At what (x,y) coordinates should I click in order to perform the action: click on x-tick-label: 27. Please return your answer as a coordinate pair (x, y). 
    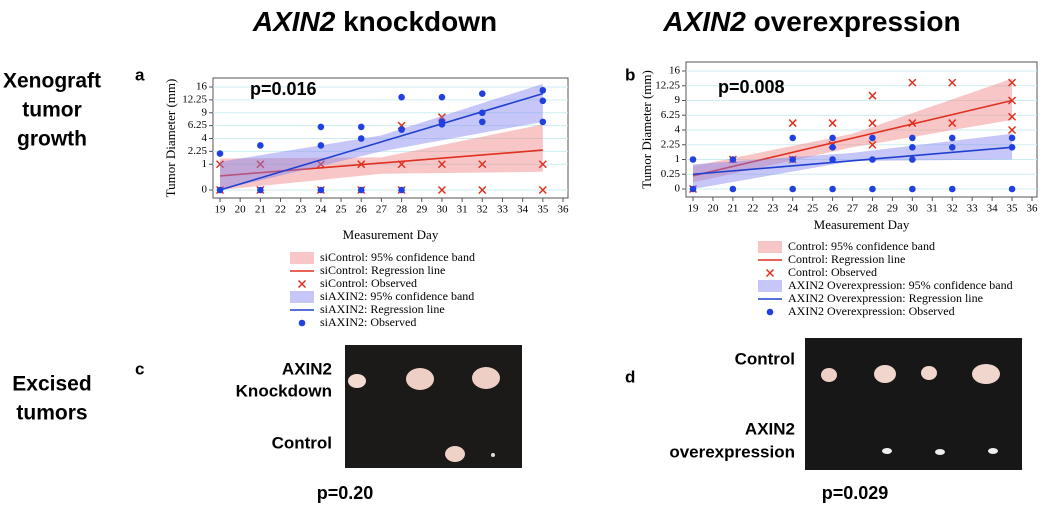
    Looking at the image, I should click on (853, 209).